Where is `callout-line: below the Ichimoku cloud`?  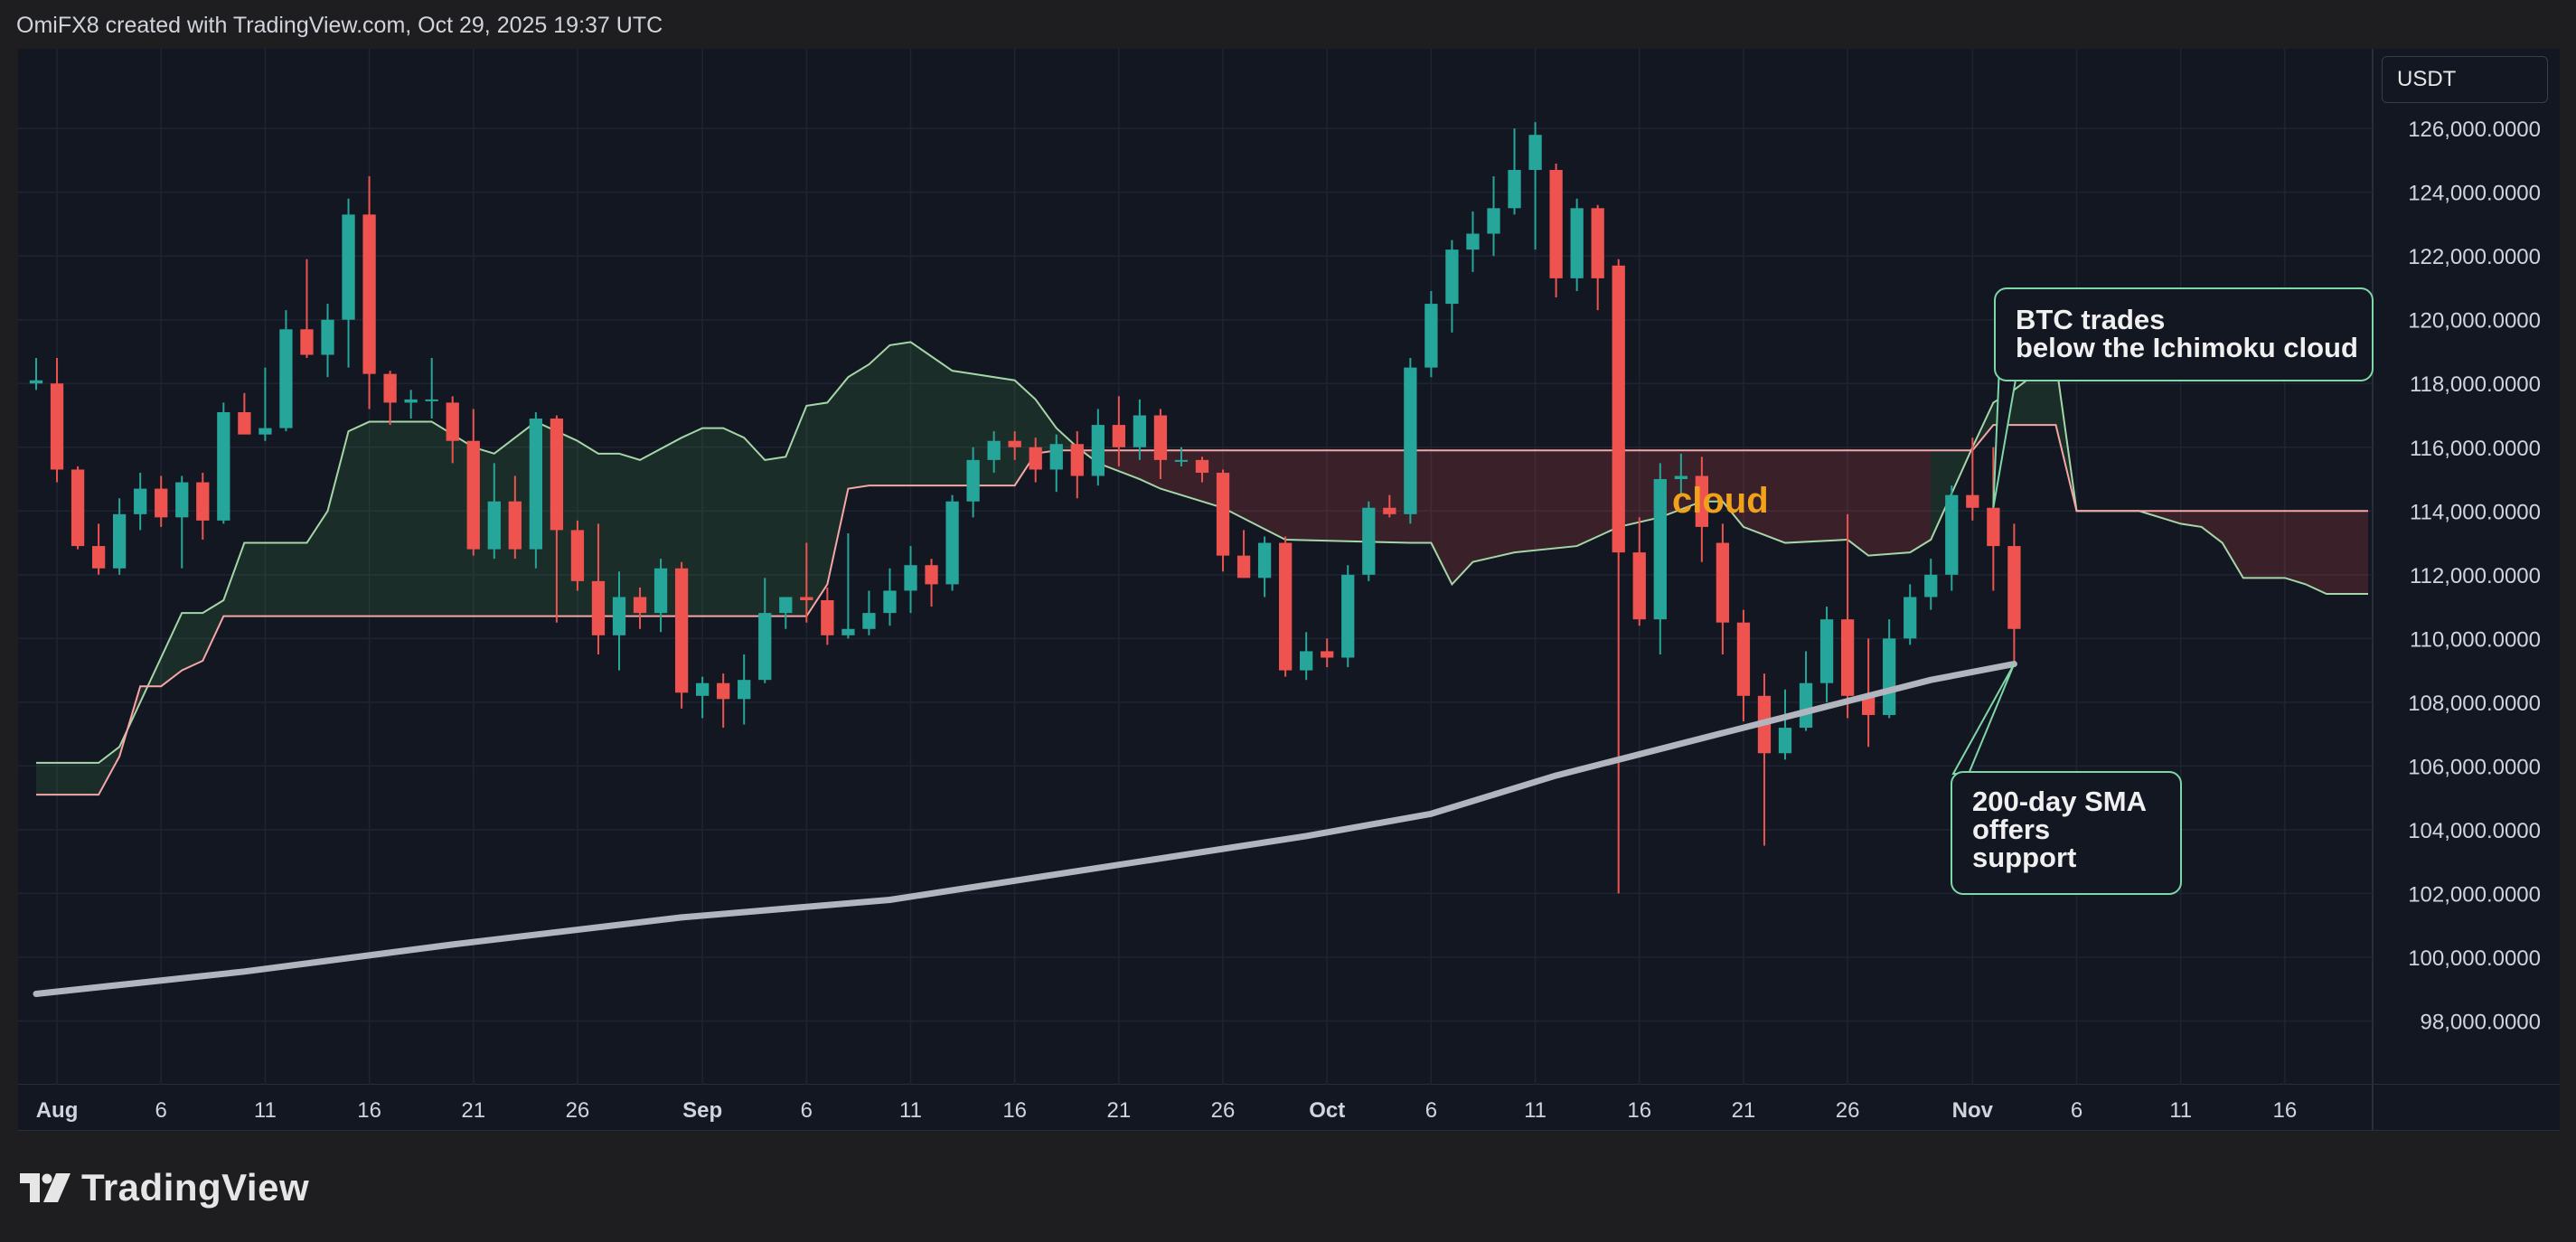 callout-line: below the Ichimoku cloud is located at coordinates (2187, 347).